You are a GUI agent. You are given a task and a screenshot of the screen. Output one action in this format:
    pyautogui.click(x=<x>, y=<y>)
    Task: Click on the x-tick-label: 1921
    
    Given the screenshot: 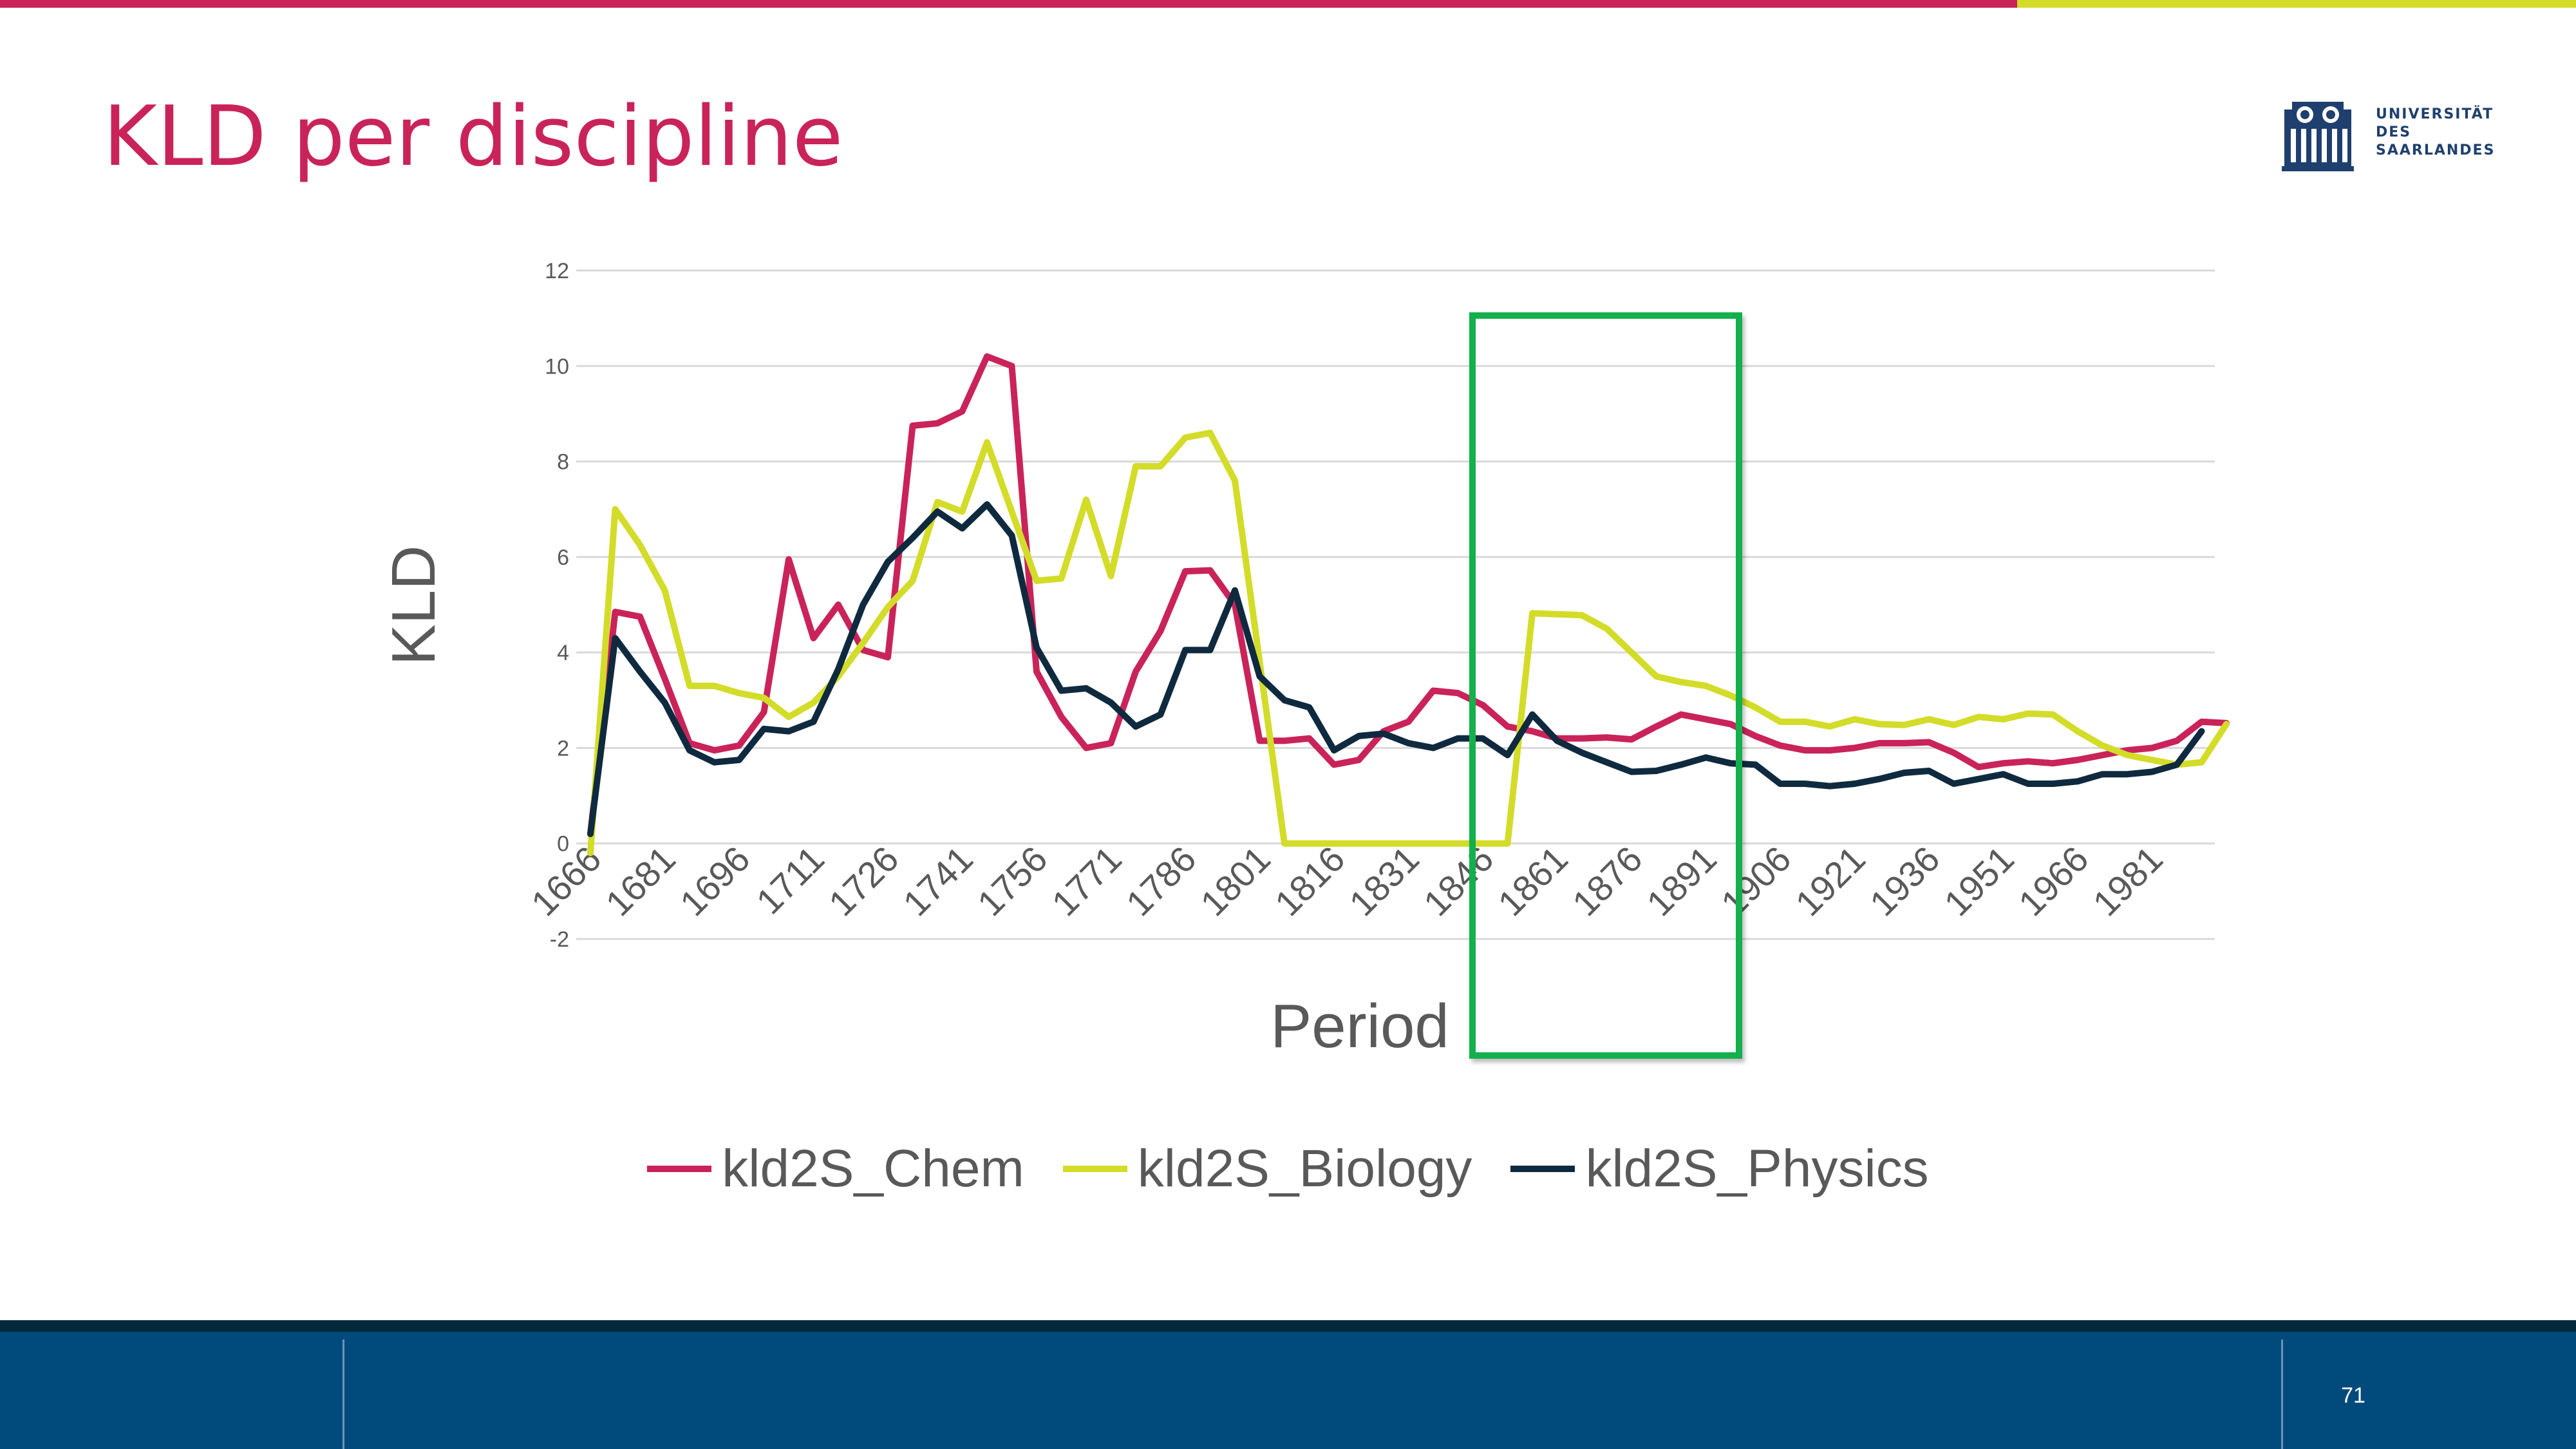 What is the action you would take?
    pyautogui.click(x=1830, y=881)
    